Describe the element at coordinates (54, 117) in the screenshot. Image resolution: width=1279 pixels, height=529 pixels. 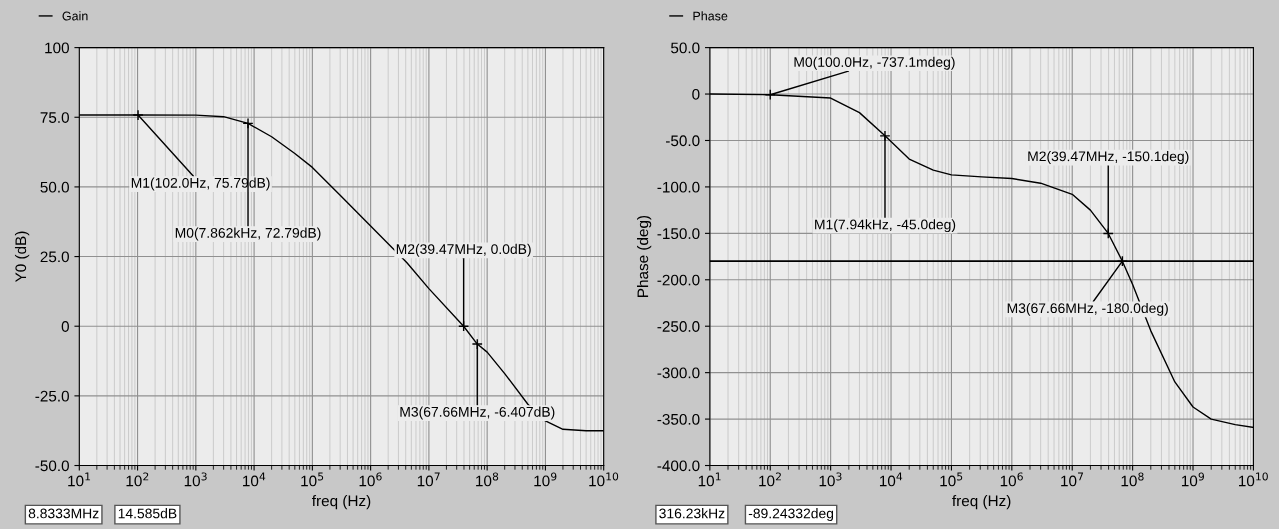
I see `y-tick-label: 75.0` at that location.